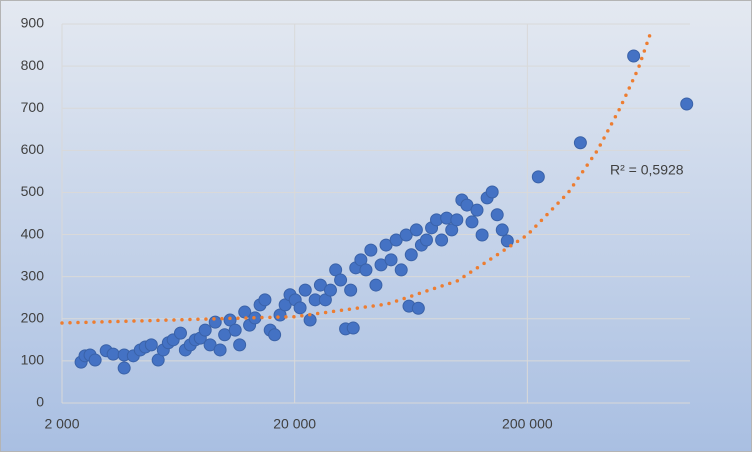 The height and width of the screenshot is (452, 752). Describe the element at coordinates (61, 424) in the screenshot. I see `x-tick-label: 2 000` at that location.